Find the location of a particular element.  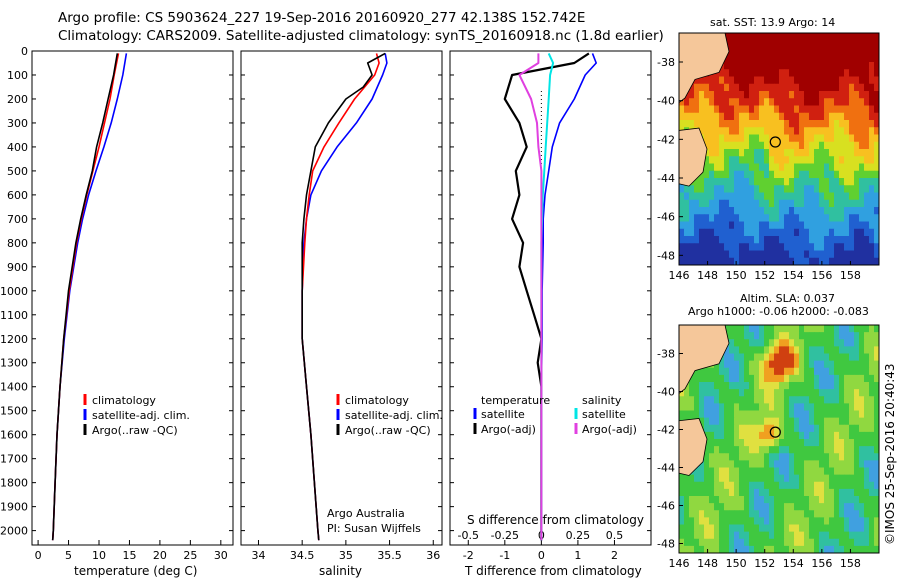

depth-tick-label: 200 is located at coordinates (17, 99).